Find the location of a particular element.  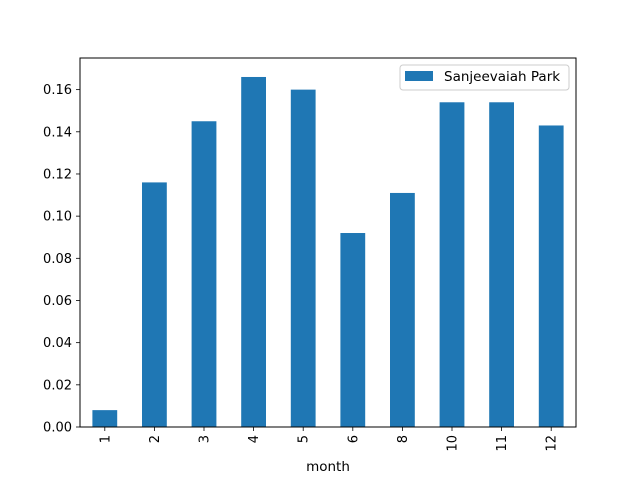

y-axis: 0.00 0.02 0.04 0.06 0.08 0.10 0.12 0.14 0.16 is located at coordinates (61, 259).